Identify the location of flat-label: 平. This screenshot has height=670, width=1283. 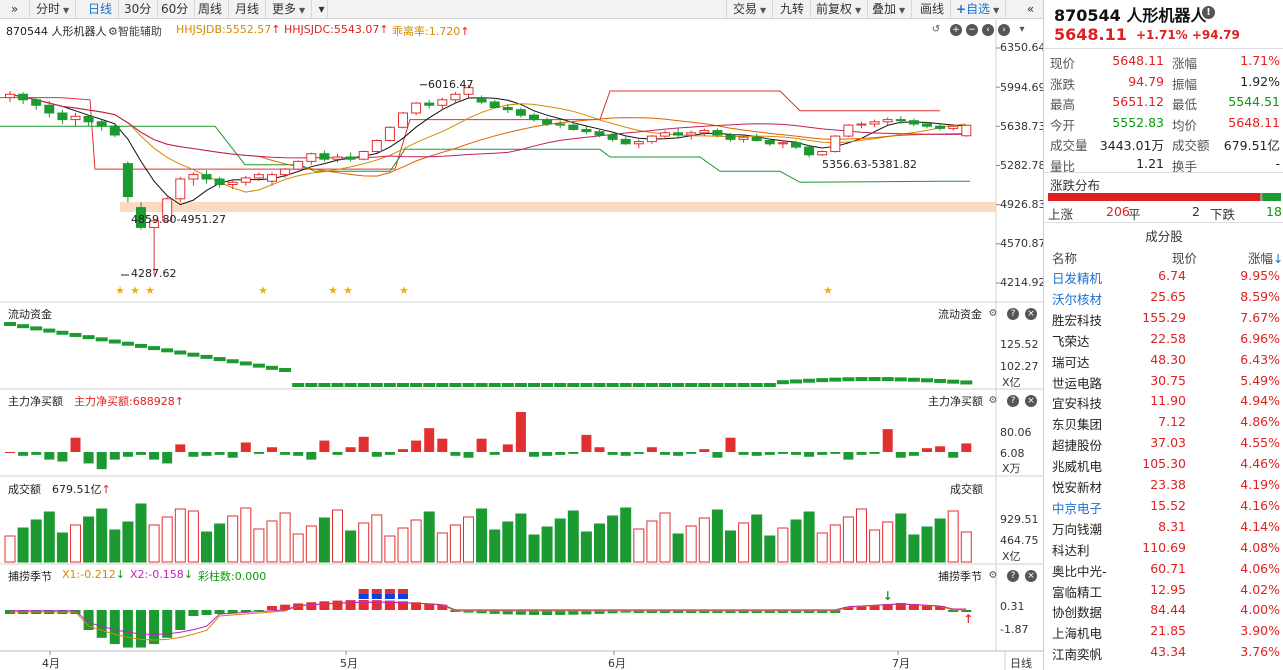
(1134, 214).